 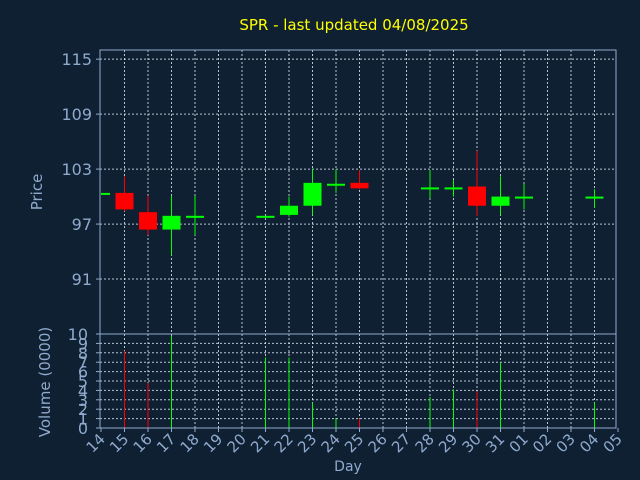 What do you see at coordinates (284, 443) in the screenshot?
I see `x-tick-label: 22` at bounding box center [284, 443].